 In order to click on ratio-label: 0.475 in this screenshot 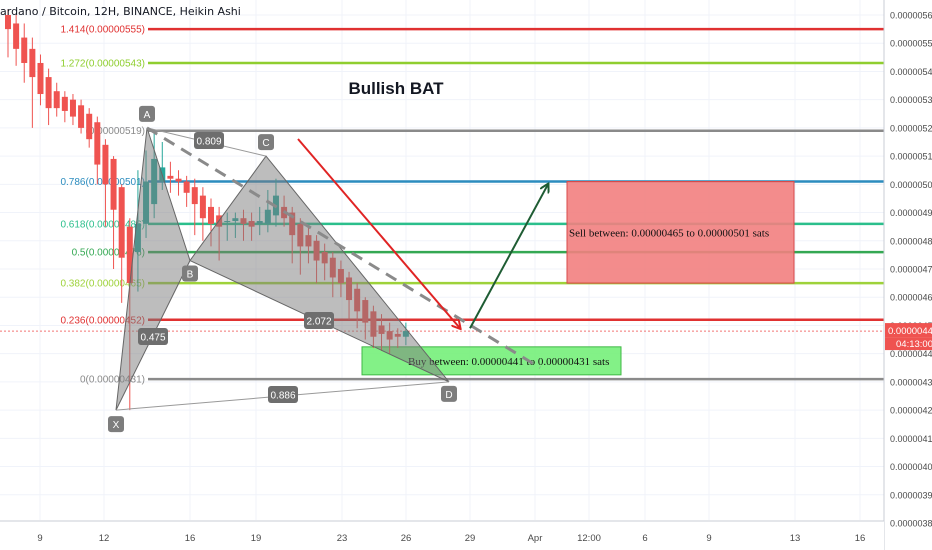, I will do `click(152, 338)`.